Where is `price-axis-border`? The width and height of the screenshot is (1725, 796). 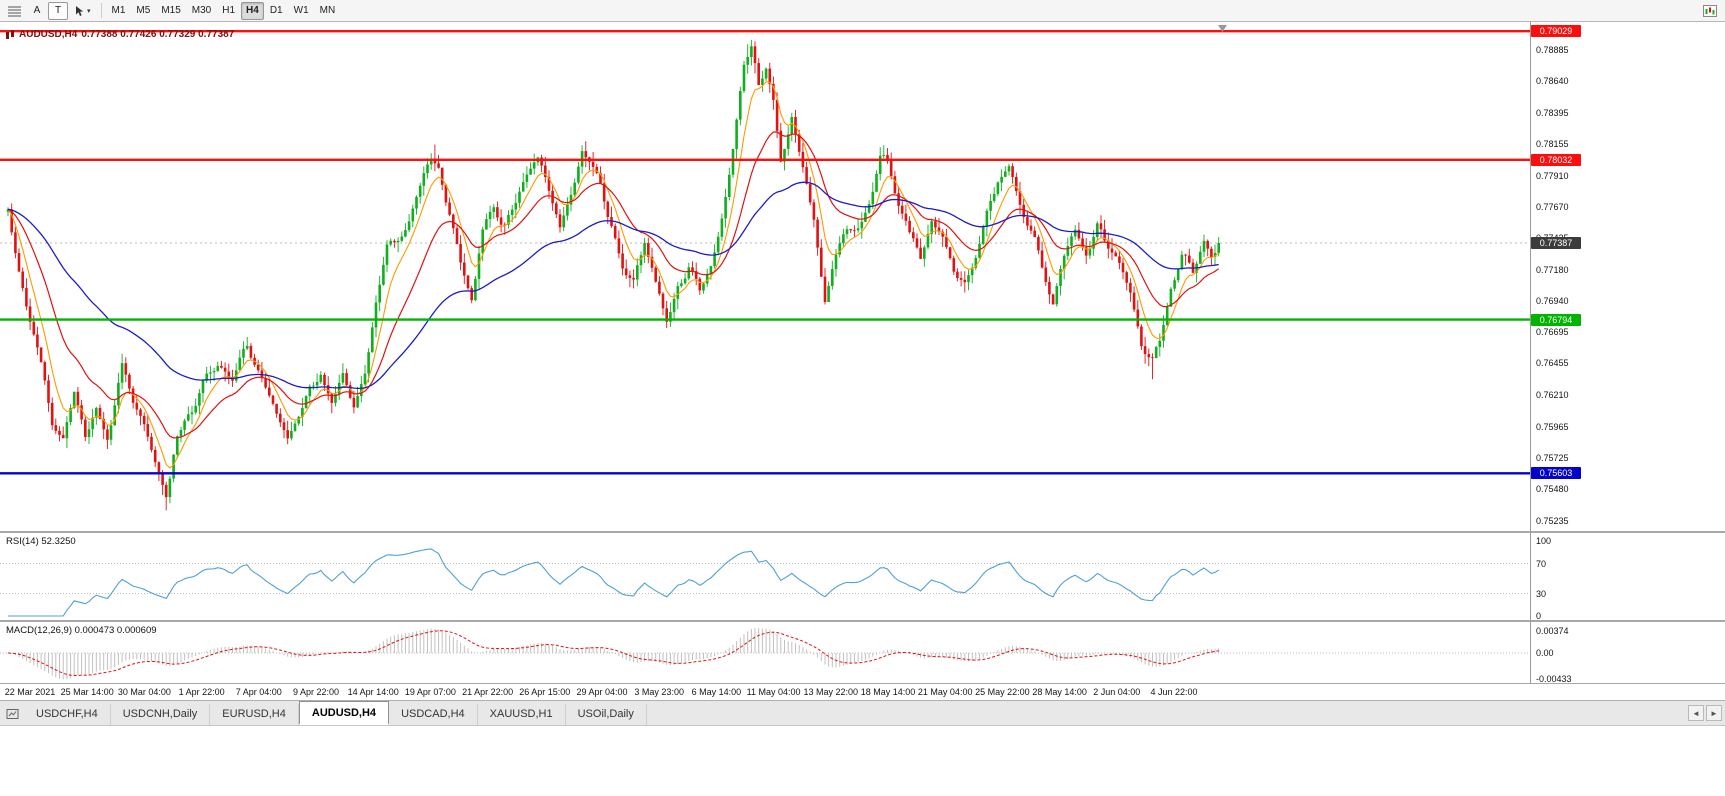
price-axis-border is located at coordinates (1530, 353).